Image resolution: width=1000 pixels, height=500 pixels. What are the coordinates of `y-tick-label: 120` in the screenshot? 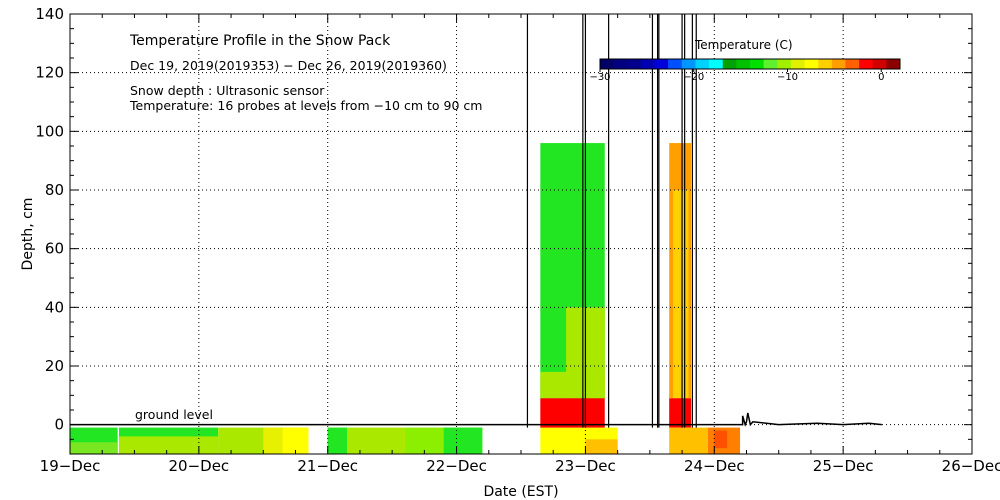 It's located at (49, 73).